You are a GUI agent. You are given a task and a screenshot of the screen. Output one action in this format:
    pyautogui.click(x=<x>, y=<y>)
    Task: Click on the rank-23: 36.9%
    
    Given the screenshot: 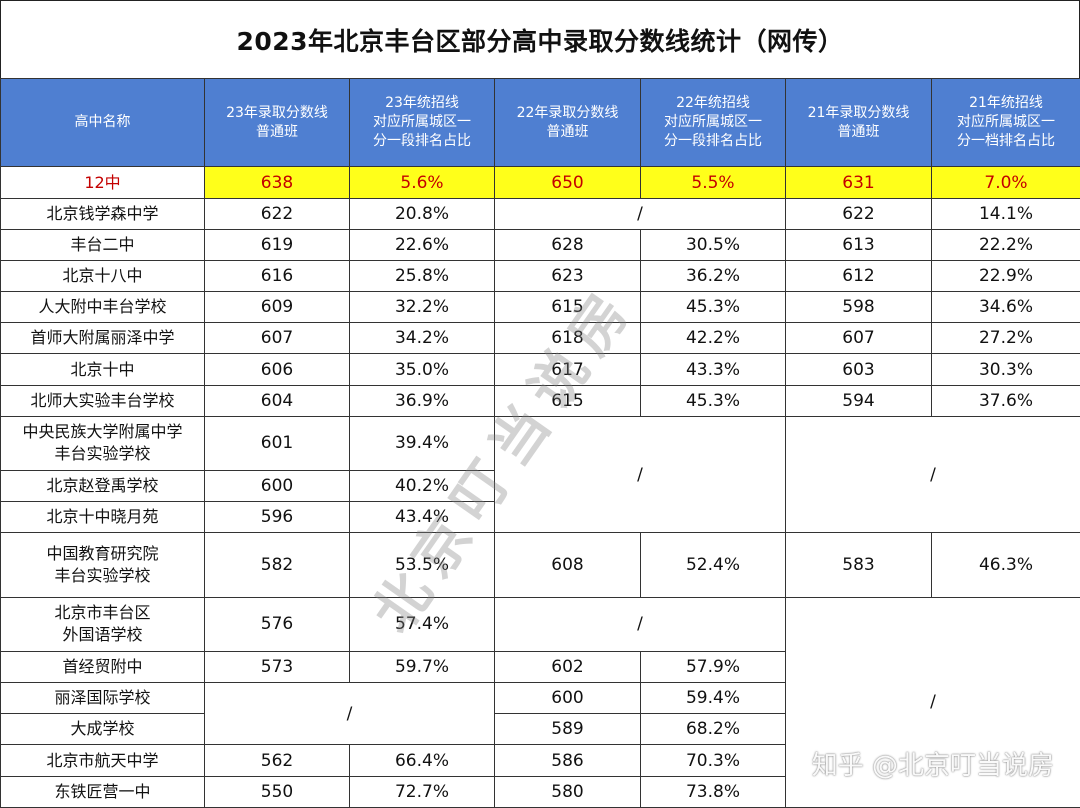 What is the action you would take?
    pyautogui.click(x=422, y=400)
    